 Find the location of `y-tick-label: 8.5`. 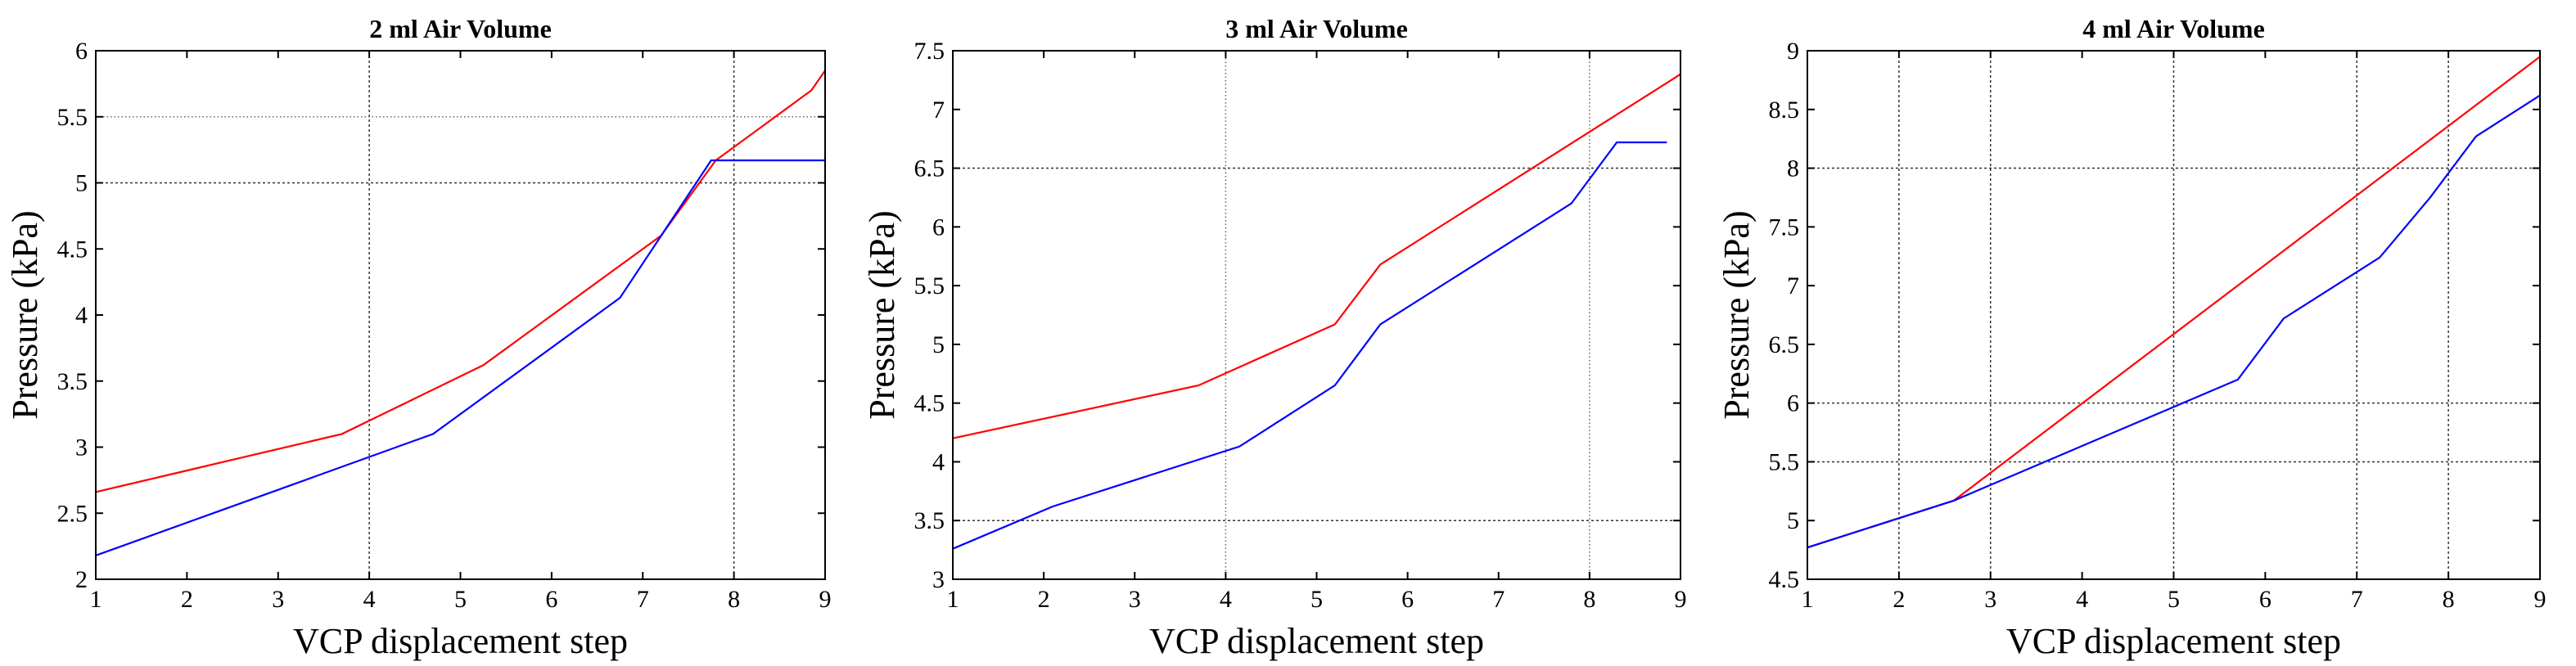

y-tick-label: 8.5 is located at coordinates (1784, 111).